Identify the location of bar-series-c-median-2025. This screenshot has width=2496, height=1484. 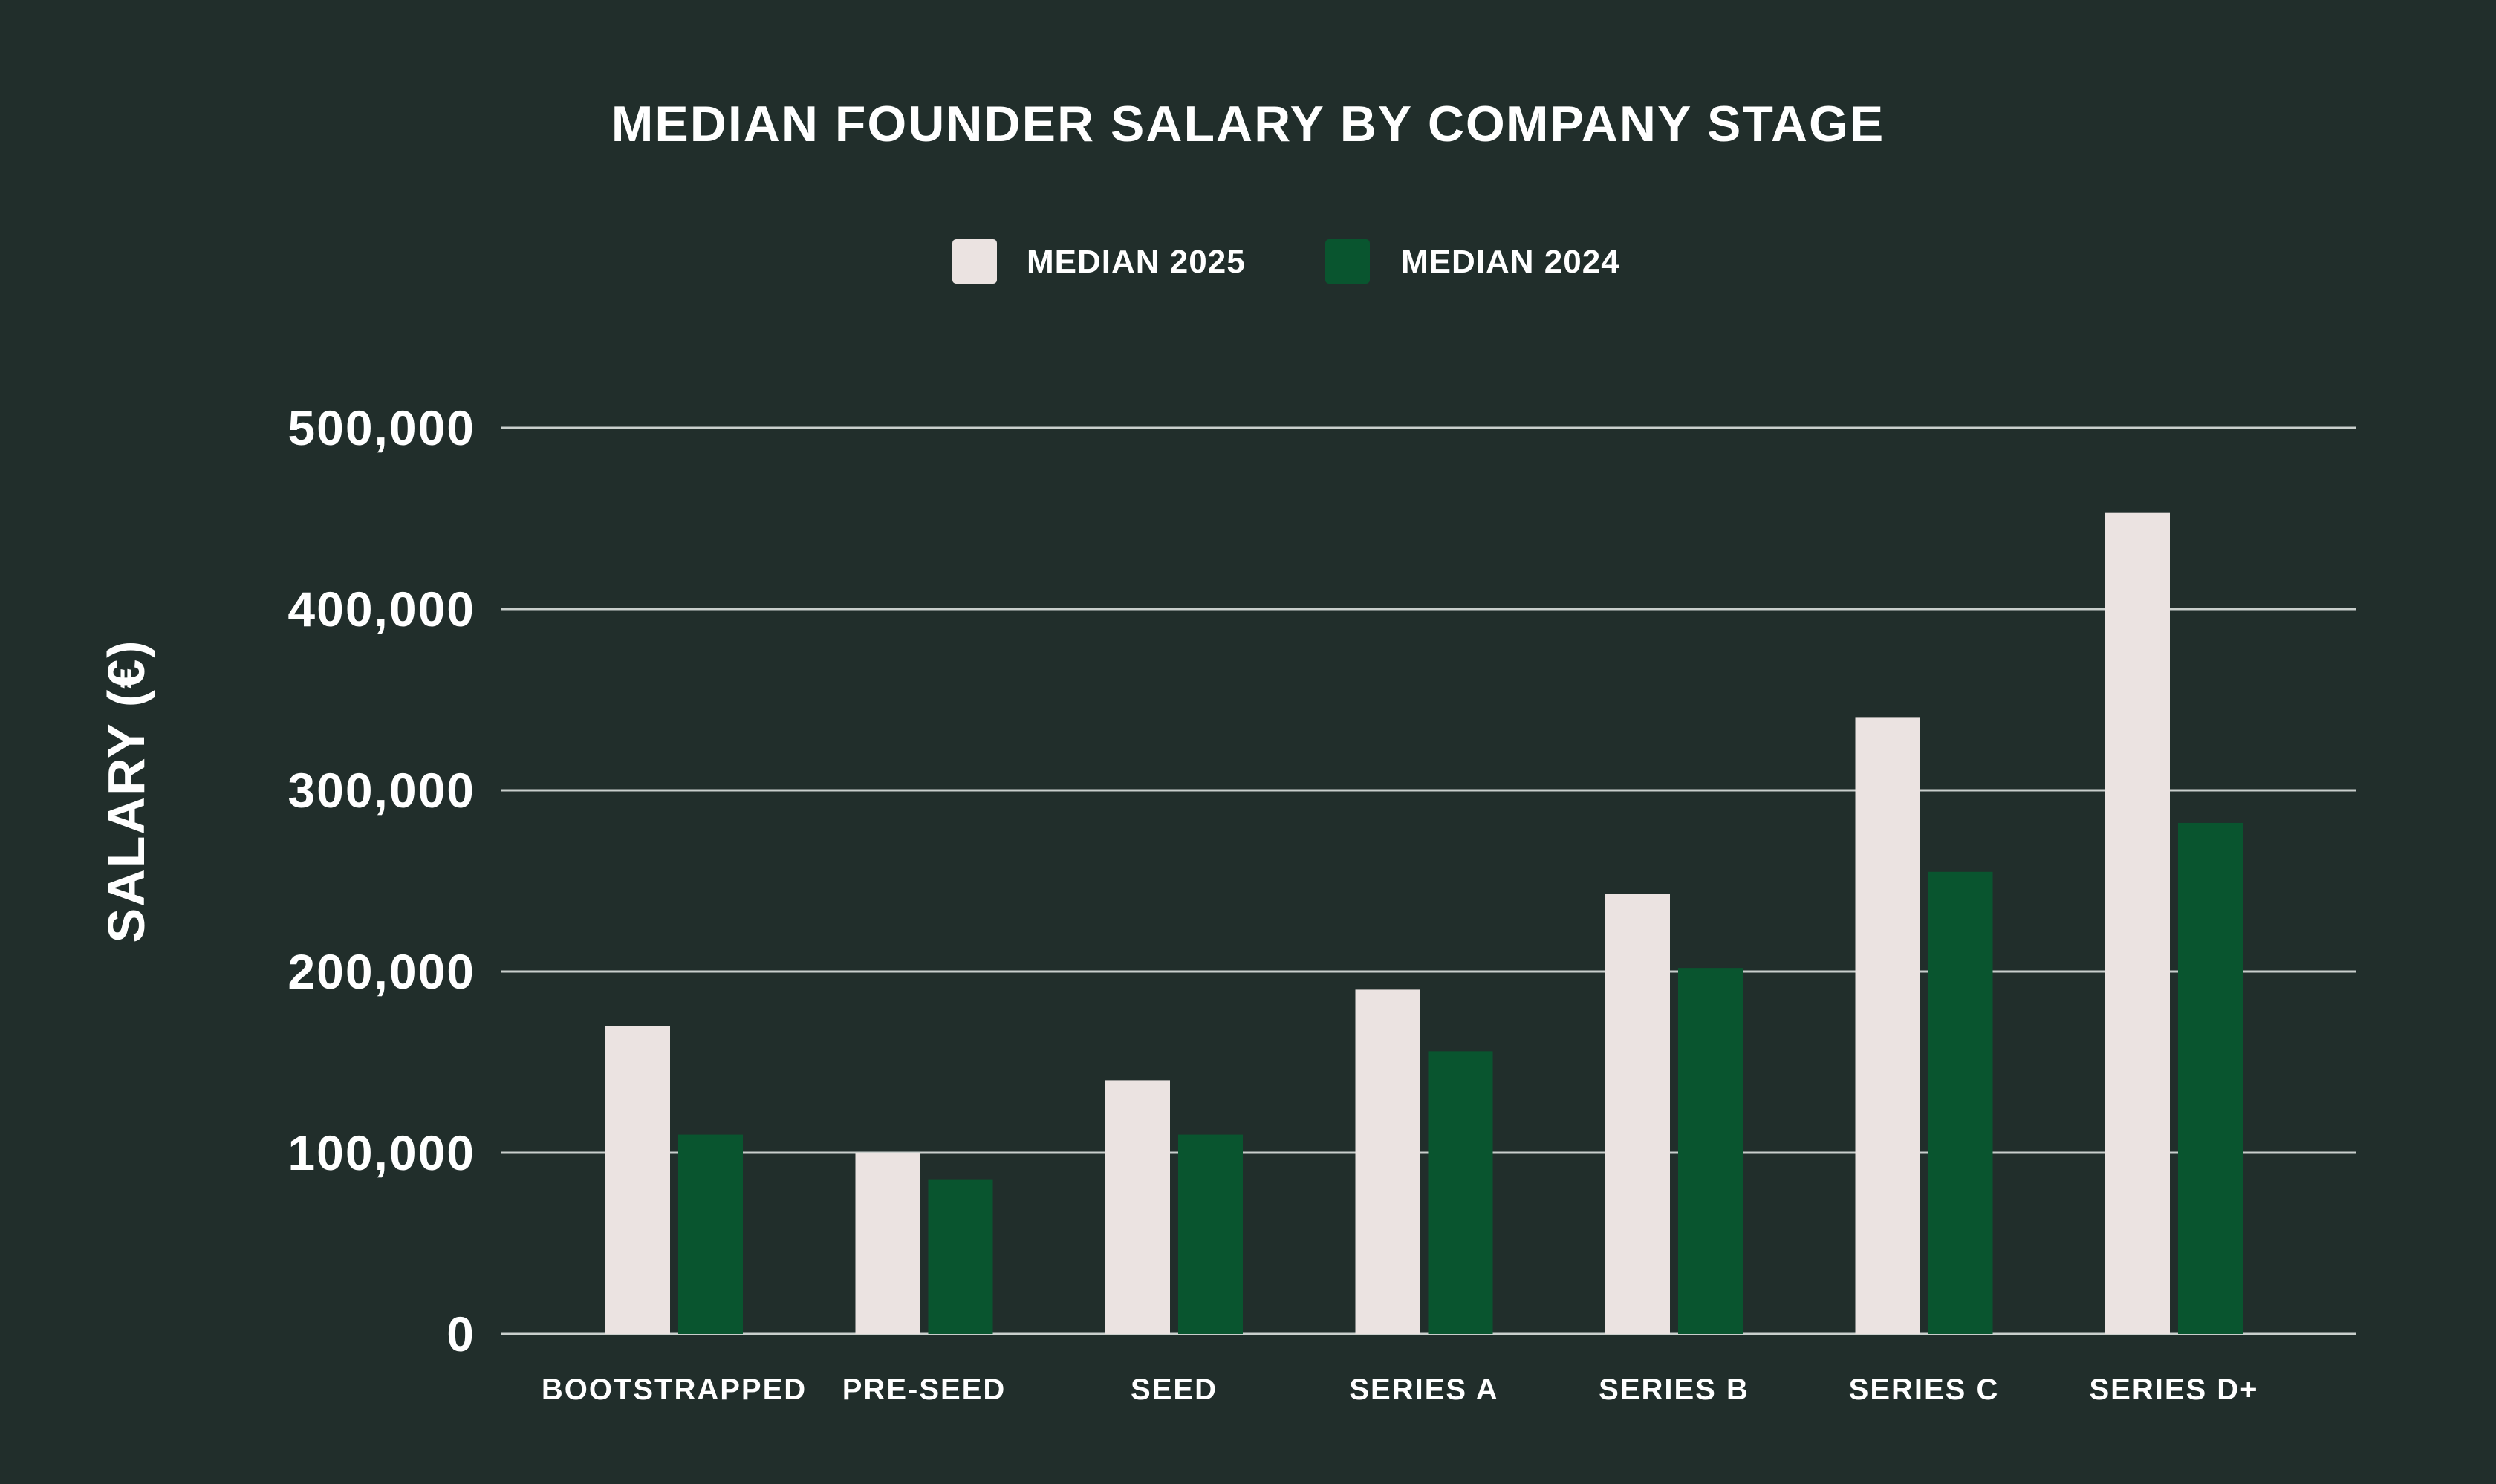
(1888, 1025).